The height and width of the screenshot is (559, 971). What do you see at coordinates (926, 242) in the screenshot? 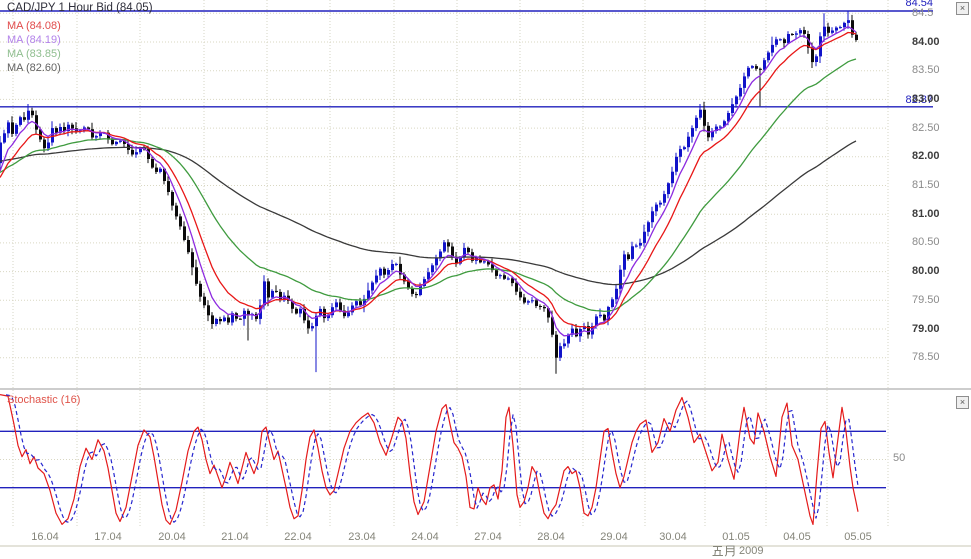
I see `price-tick-label: 80.50` at bounding box center [926, 242].